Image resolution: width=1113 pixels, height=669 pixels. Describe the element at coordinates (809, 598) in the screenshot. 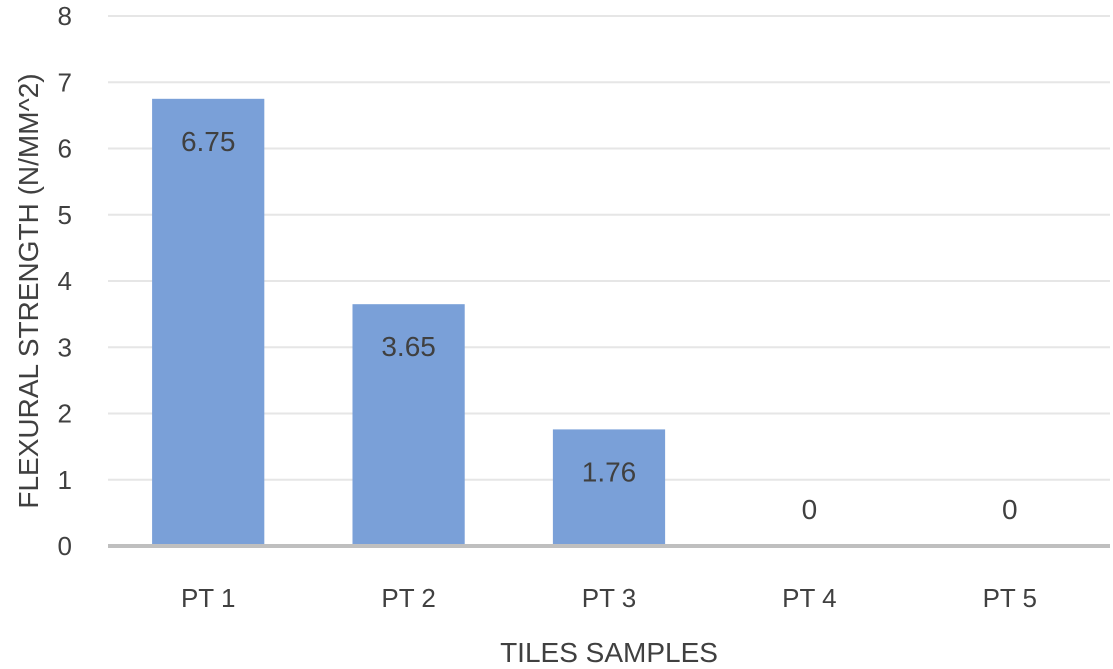

I see `x-tick-label: PT 4` at that location.